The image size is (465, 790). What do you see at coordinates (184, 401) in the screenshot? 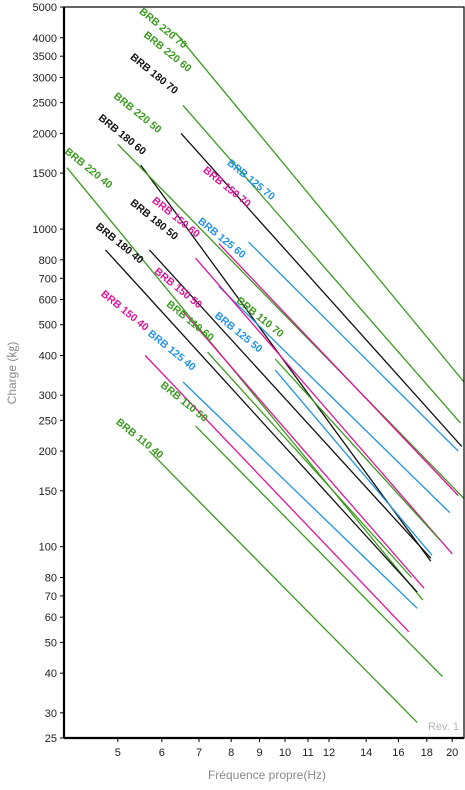
I see `series-label-brb-110-50: BRB 110 50` at bounding box center [184, 401].